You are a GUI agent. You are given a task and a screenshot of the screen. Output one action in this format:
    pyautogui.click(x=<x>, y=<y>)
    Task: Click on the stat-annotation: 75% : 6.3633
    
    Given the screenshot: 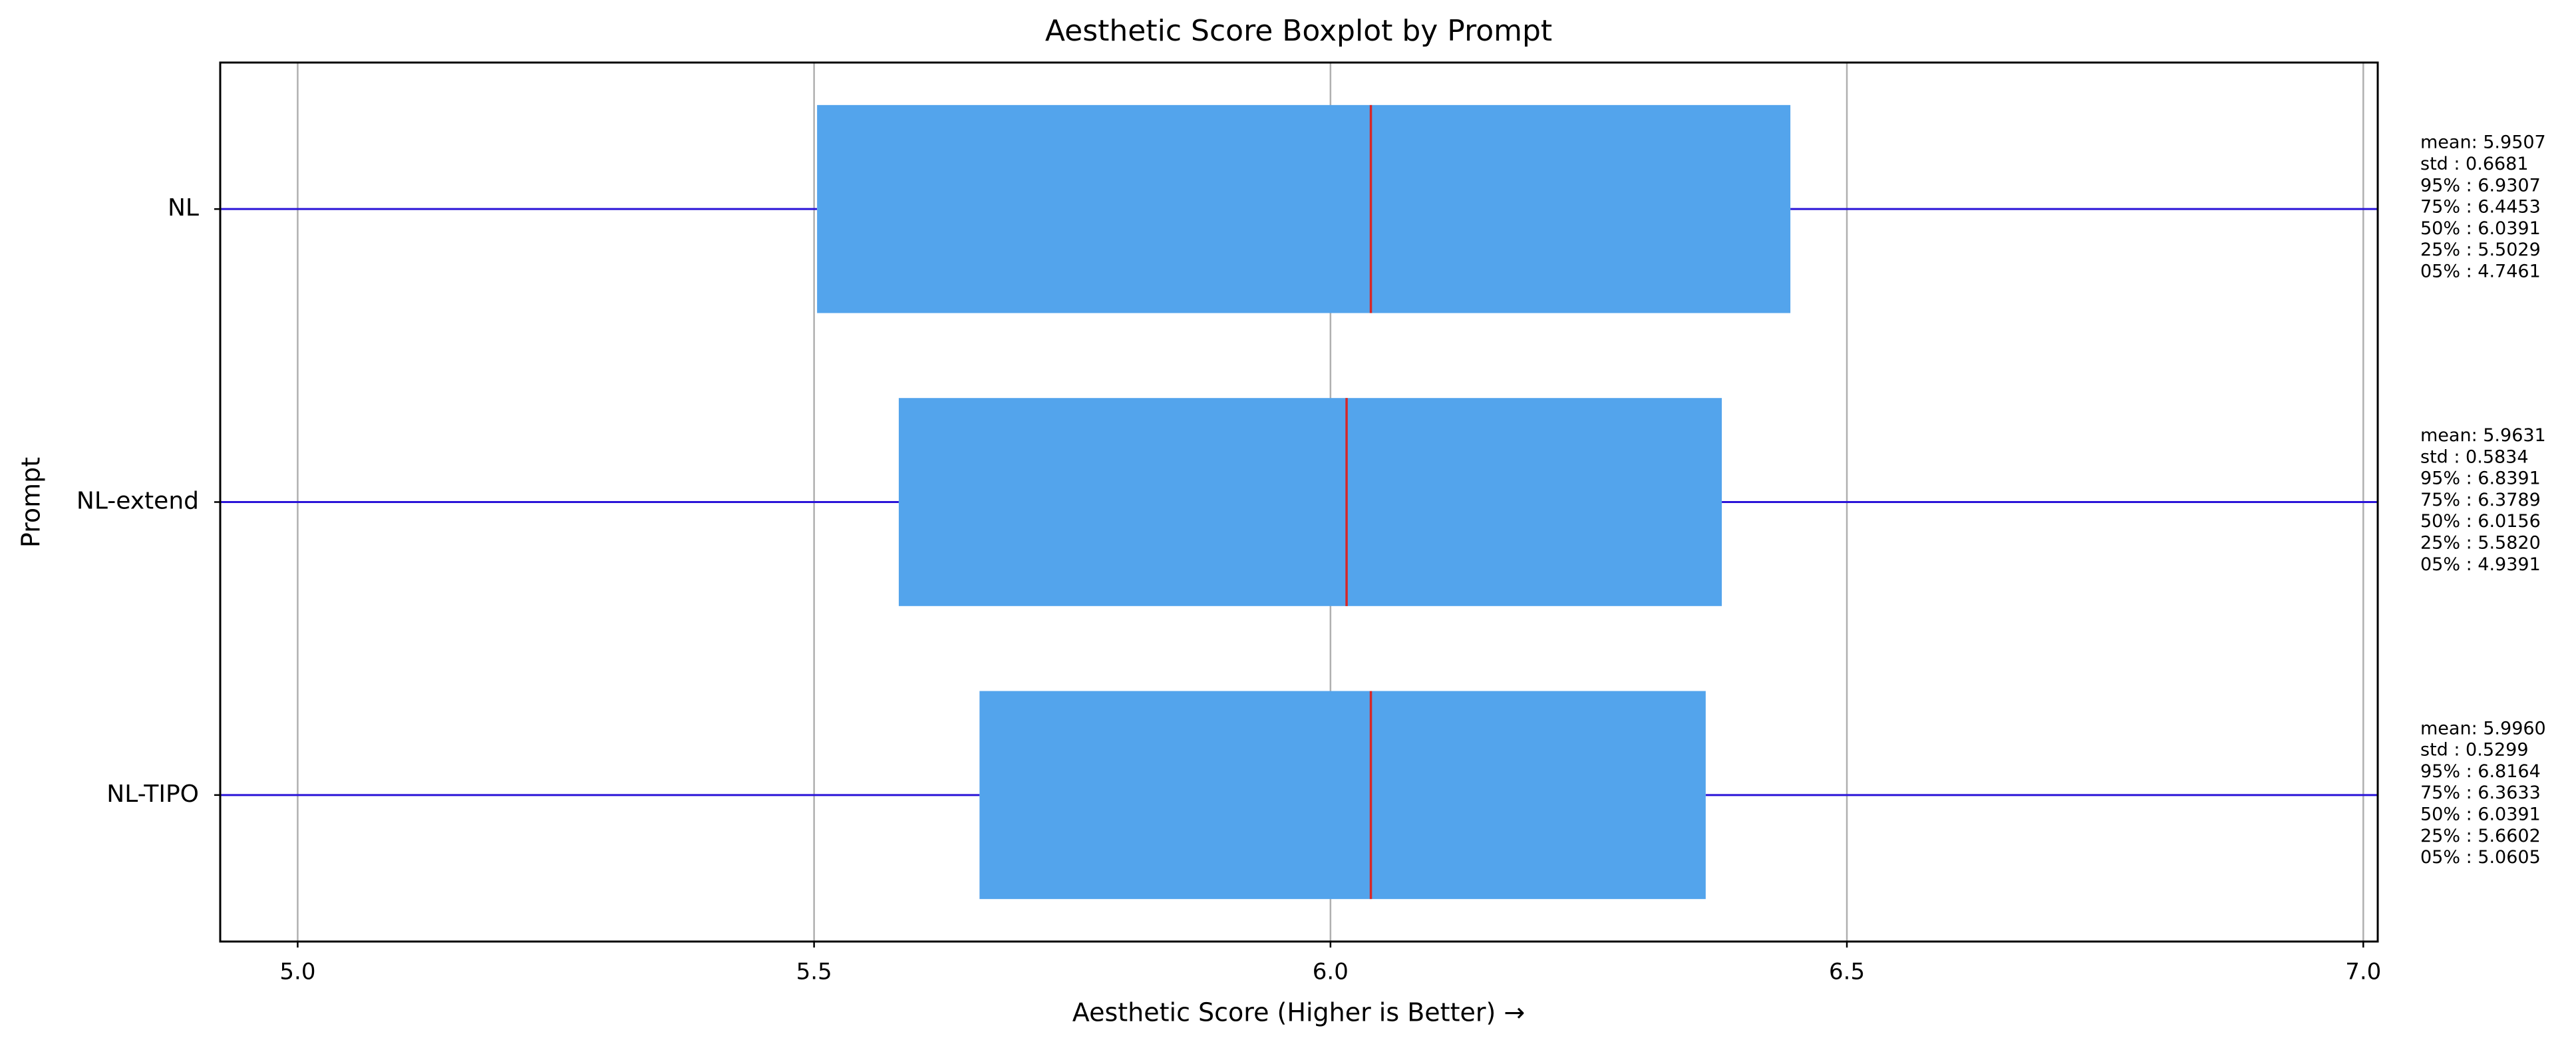 What is the action you would take?
    pyautogui.click(x=2480, y=793)
    